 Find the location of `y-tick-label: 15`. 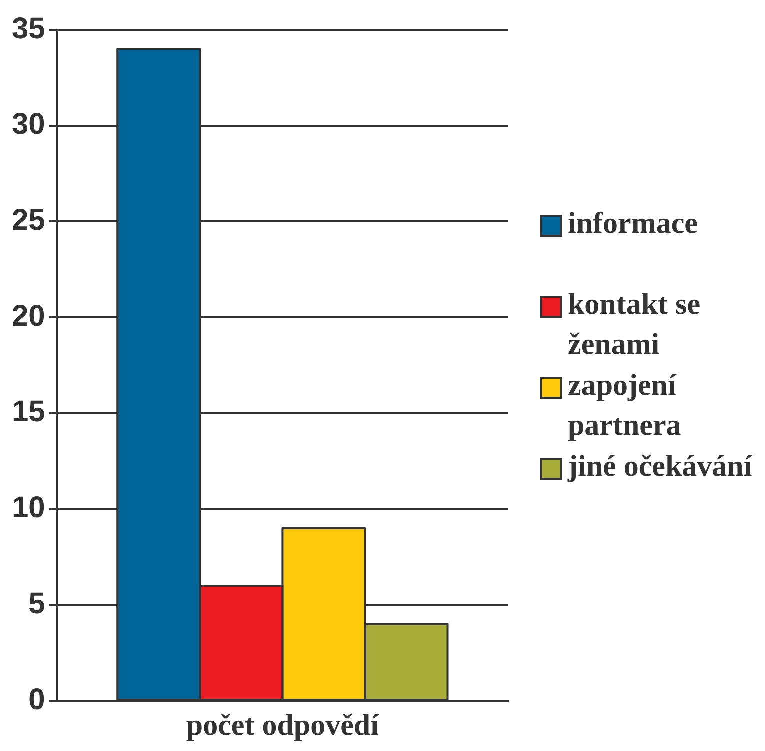

y-tick-label: 15 is located at coordinates (29, 412).